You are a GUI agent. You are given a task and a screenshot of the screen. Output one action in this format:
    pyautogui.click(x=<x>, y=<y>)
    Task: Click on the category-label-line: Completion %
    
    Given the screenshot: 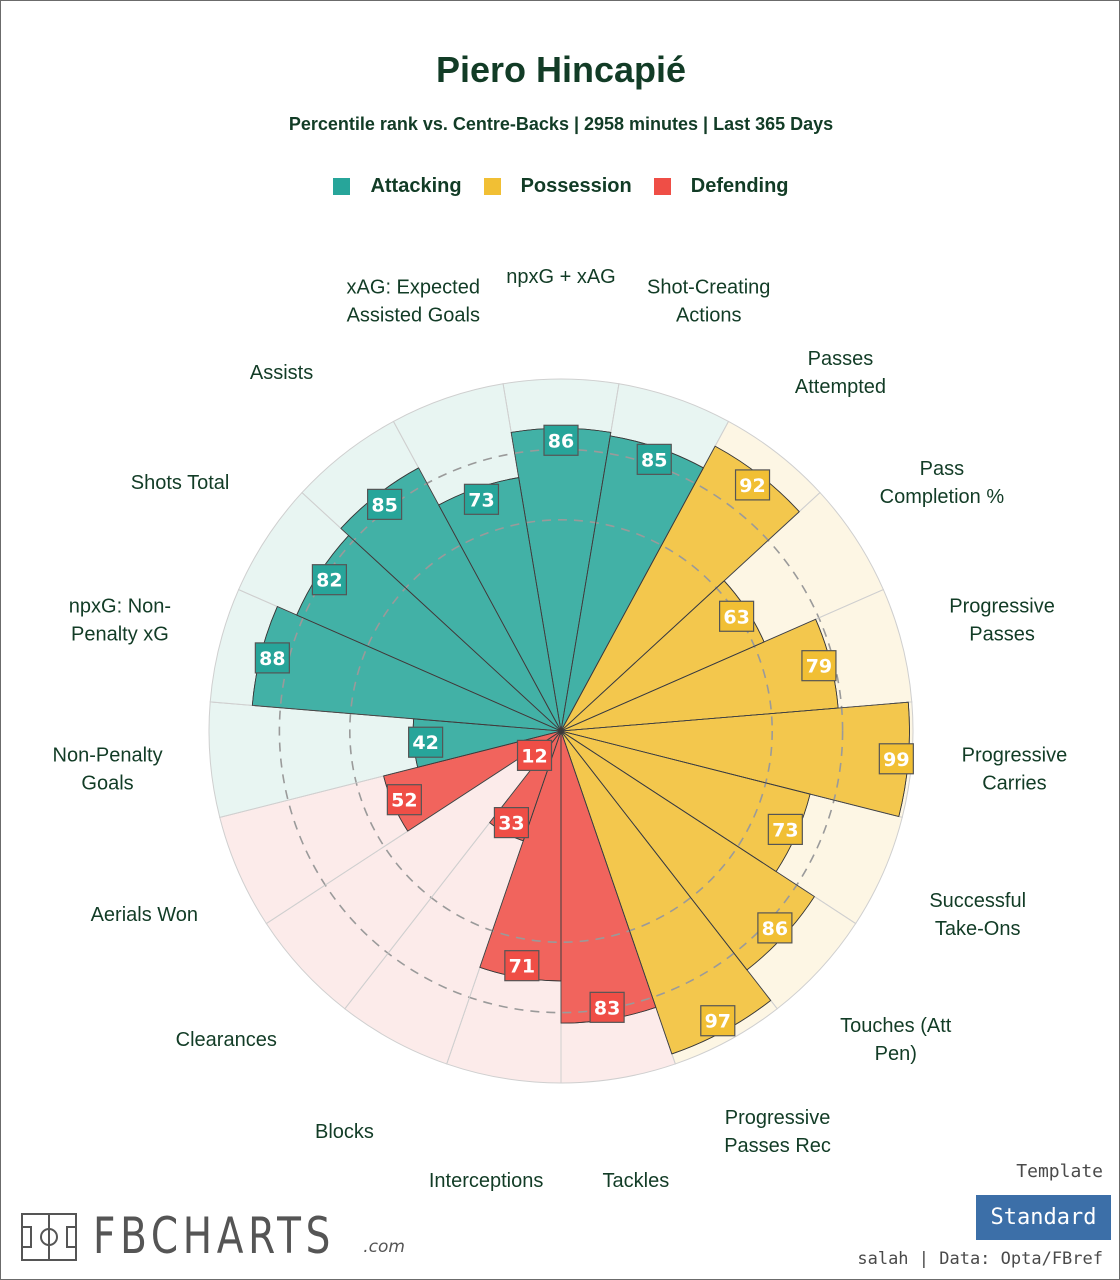 What is the action you would take?
    pyautogui.click(x=942, y=497)
    